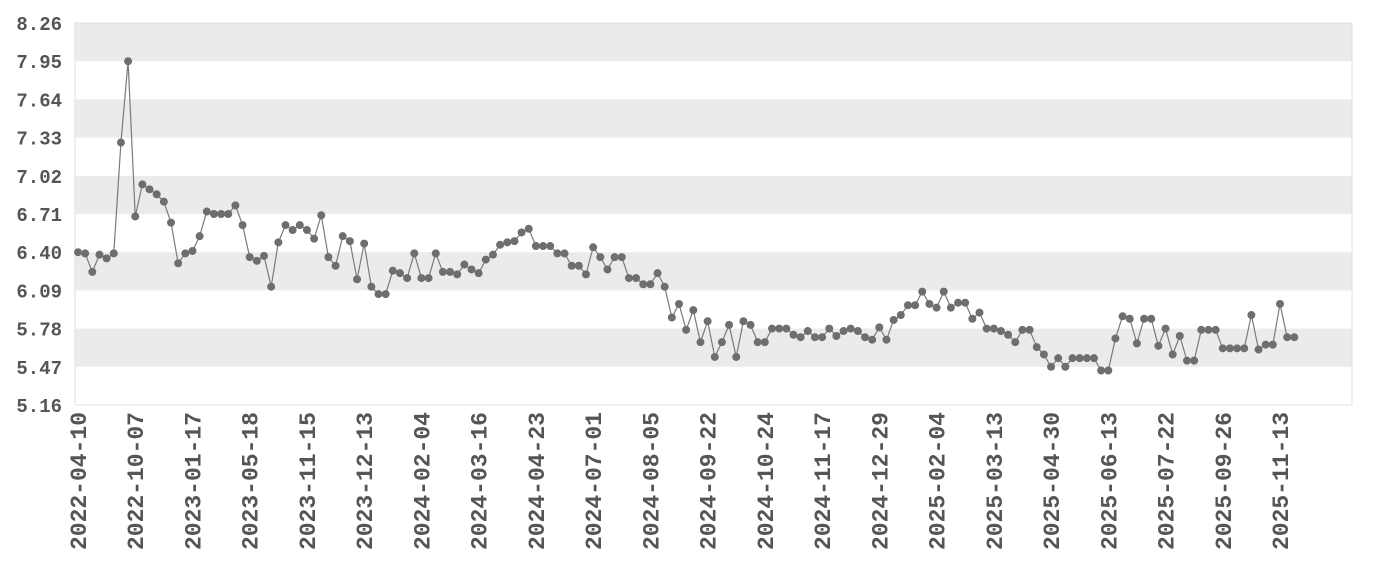 This screenshot has width=1380, height=580. Describe the element at coordinates (39, 369) in the screenshot. I see `y-tick-label: 5.47` at that location.